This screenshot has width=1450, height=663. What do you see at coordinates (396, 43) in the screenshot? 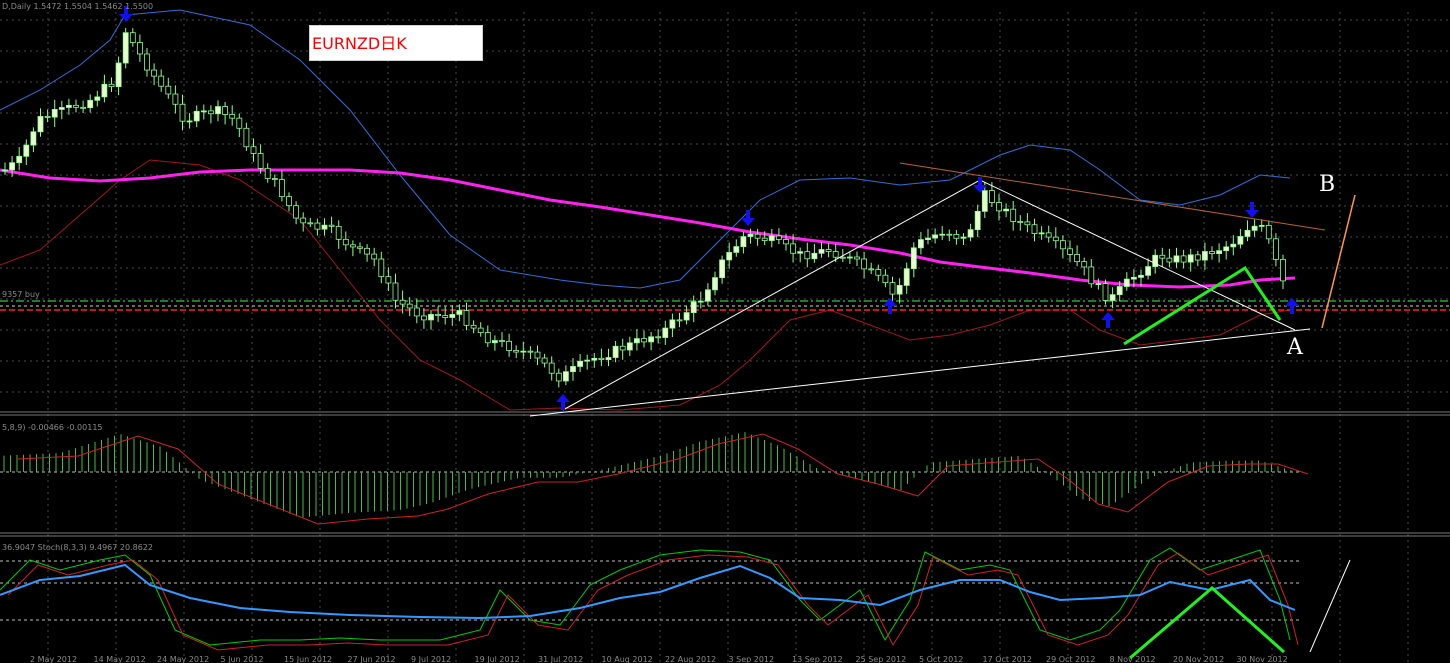
I see `symbol-title-box: EURNZD日K` at bounding box center [396, 43].